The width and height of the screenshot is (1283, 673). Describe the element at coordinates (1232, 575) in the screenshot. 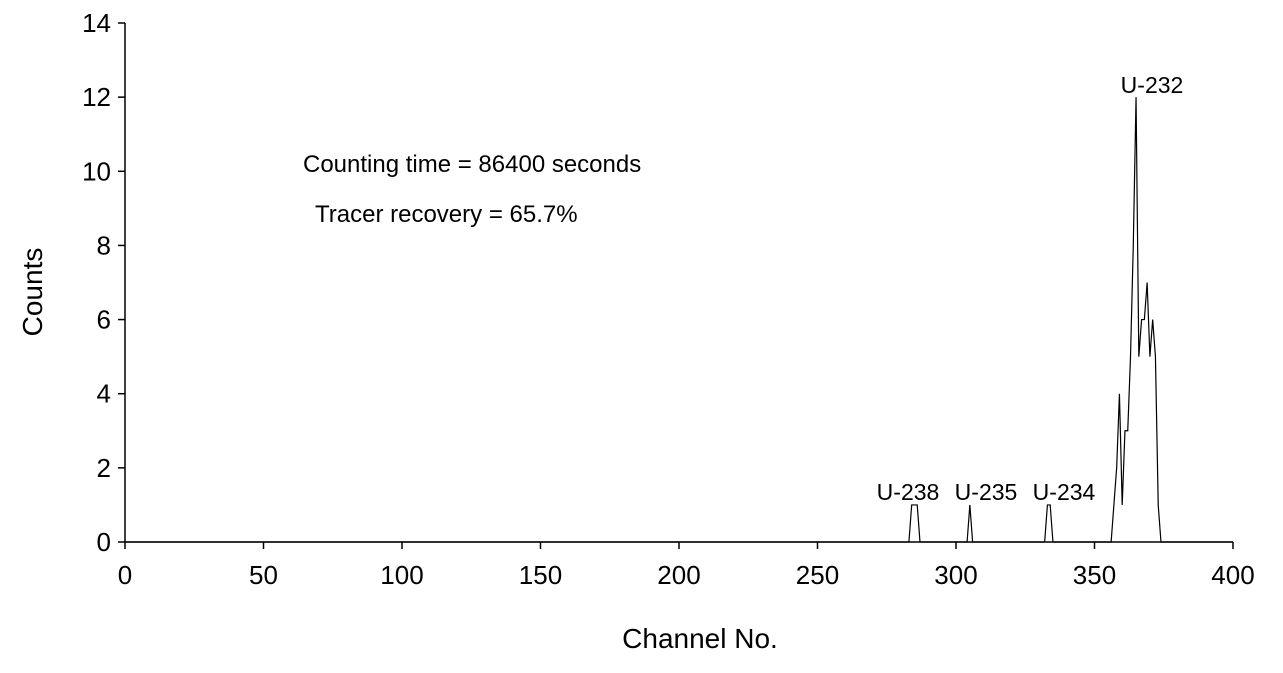

I see `x-tick-label: 400` at that location.